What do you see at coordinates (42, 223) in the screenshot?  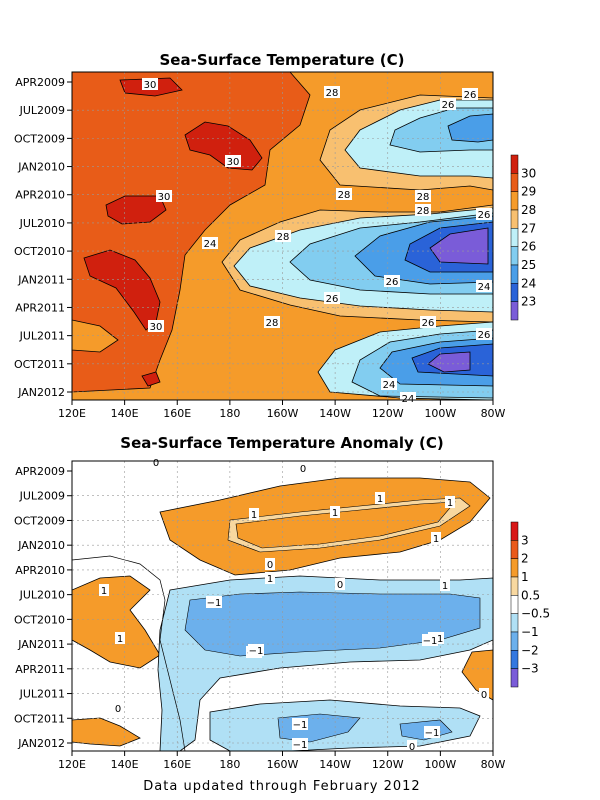 I see `sst-y-tick-label: JUL2010` at bounding box center [42, 223].